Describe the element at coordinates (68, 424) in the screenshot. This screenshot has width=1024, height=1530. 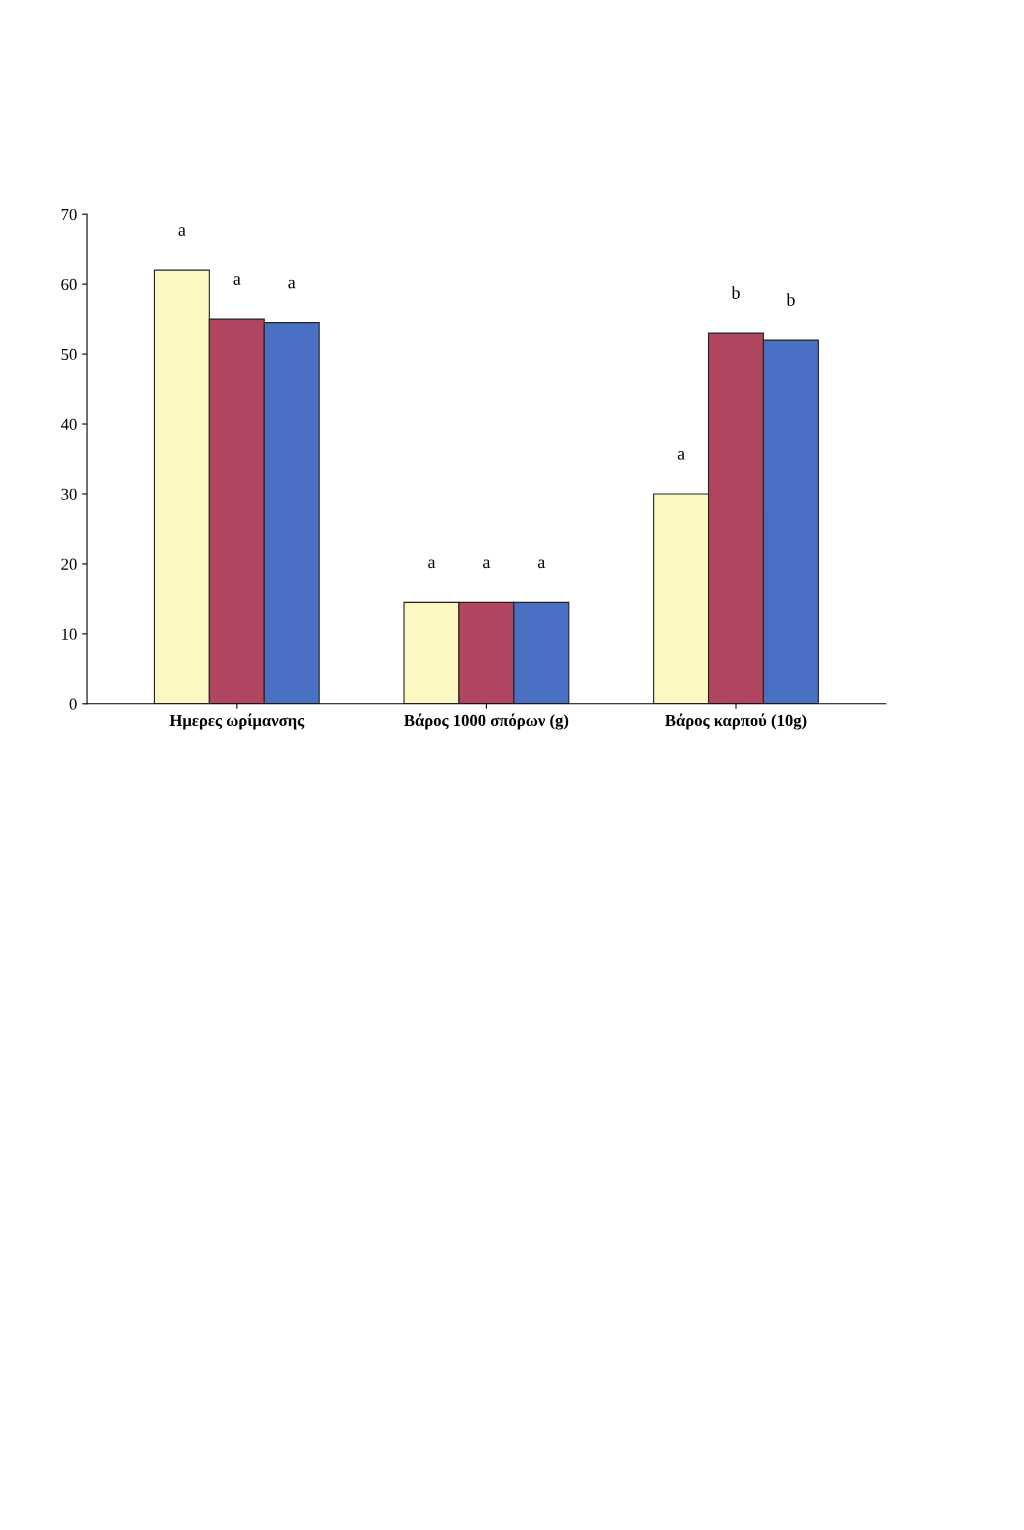
I see `y-tick-label: 40` at that location.